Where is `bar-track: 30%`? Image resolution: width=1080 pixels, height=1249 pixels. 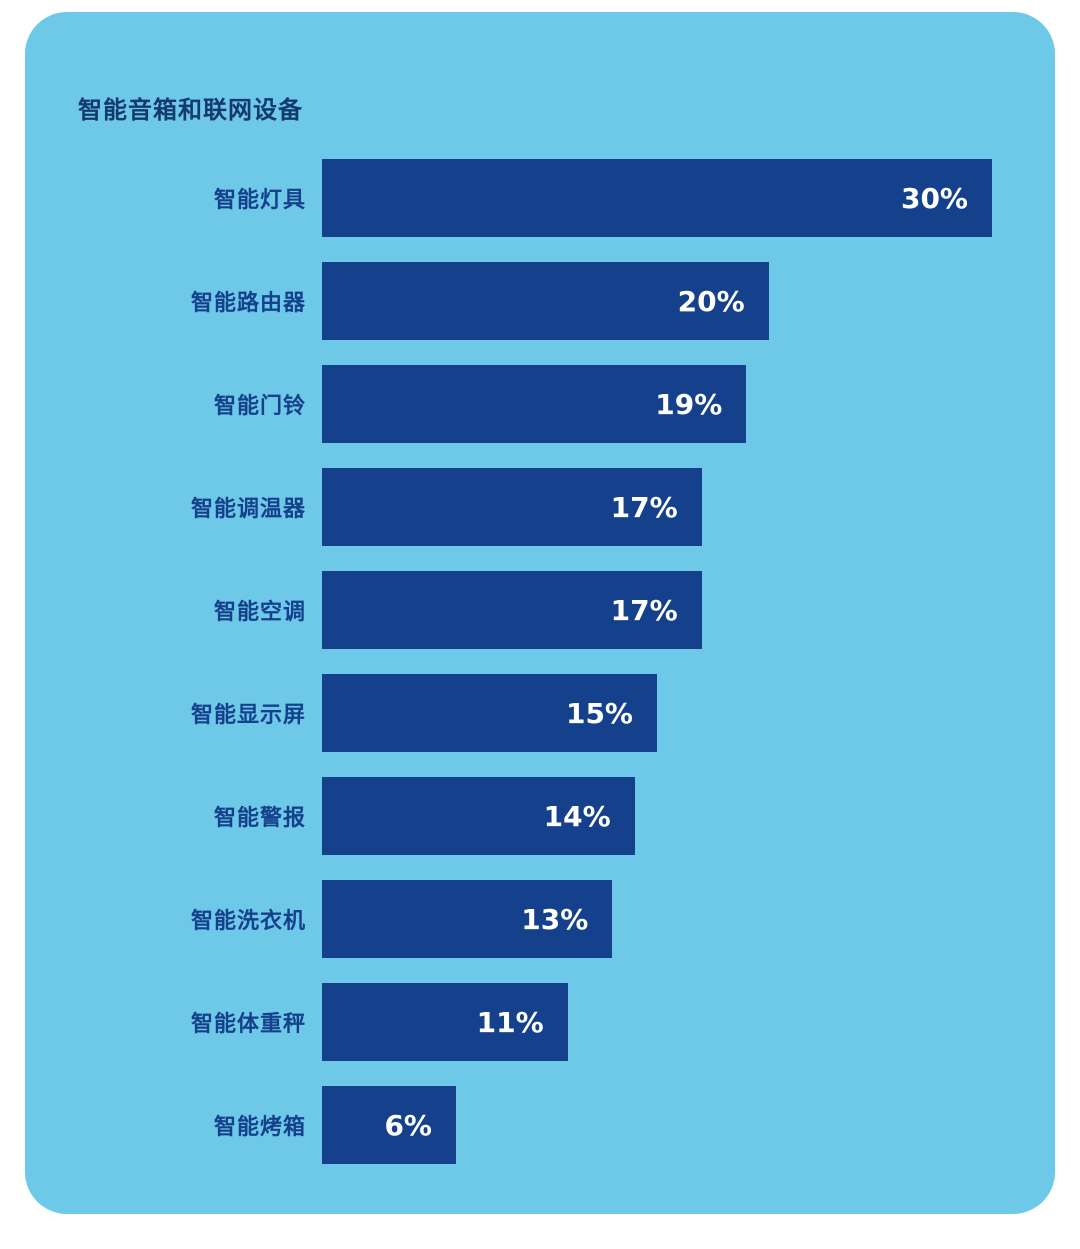
bar-track: 30% is located at coordinates (657, 198).